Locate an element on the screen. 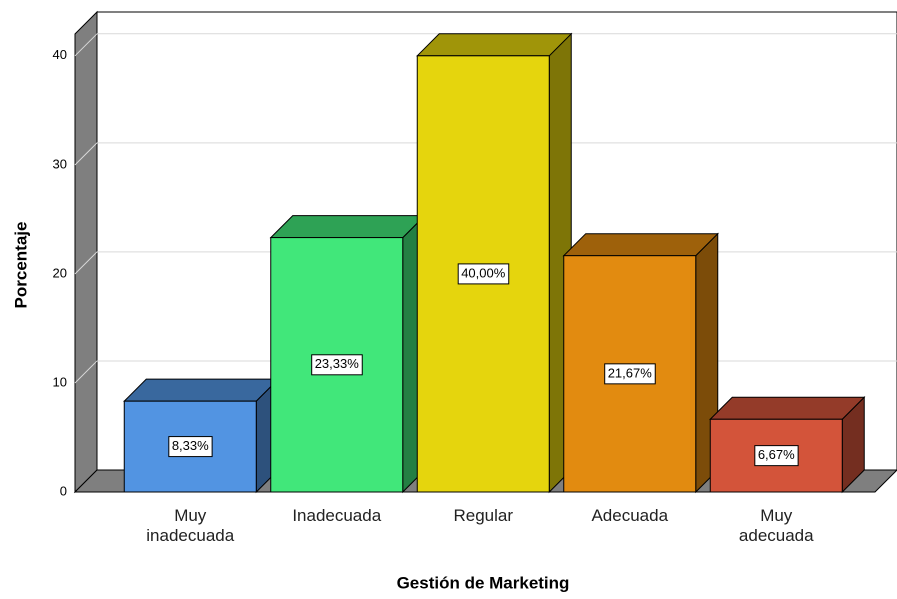 Image resolution: width=897 pixels, height=599 pixels. x-tick-label: Regular is located at coordinates (483, 515).